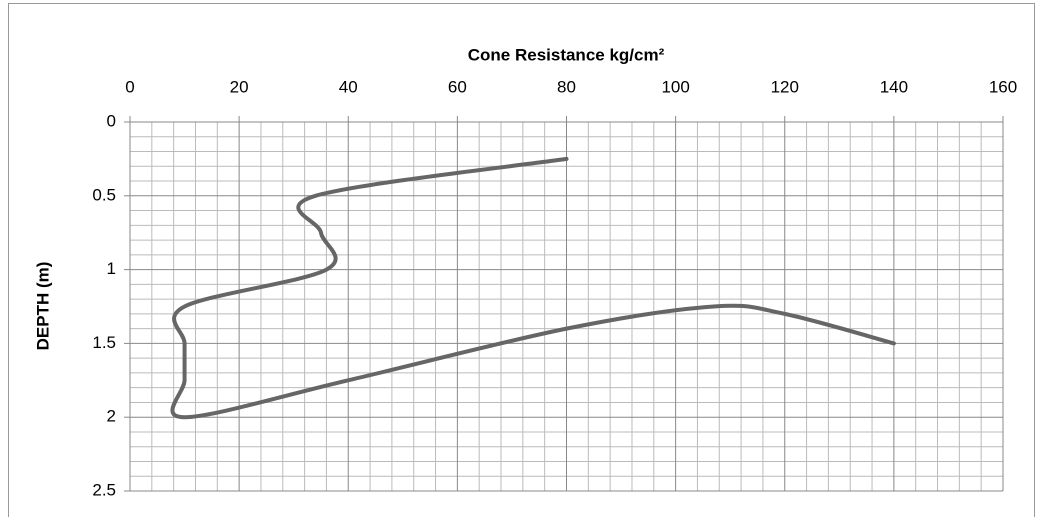 The height and width of the screenshot is (517, 1039). What do you see at coordinates (239, 86) in the screenshot?
I see `x-tick-label: 20` at bounding box center [239, 86].